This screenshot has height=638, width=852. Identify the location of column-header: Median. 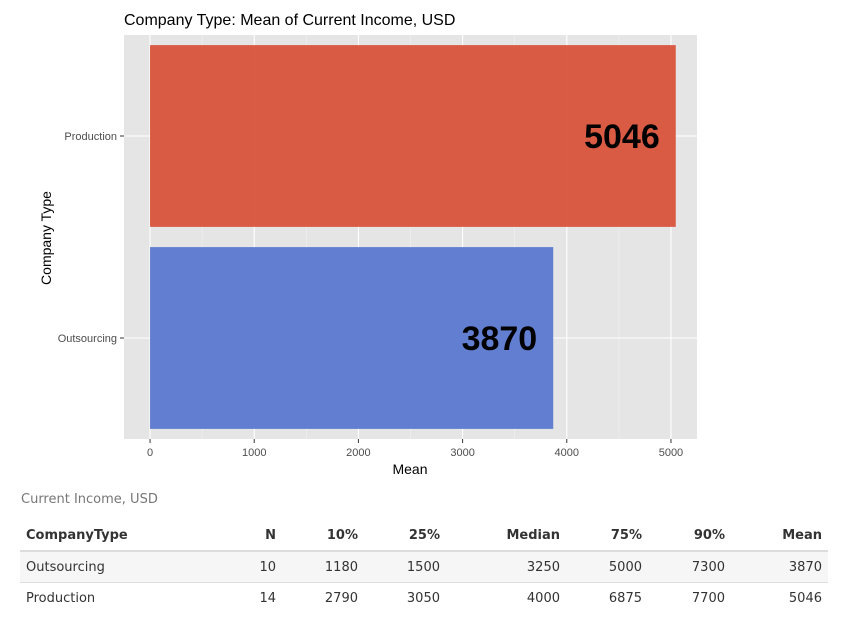
(506, 536).